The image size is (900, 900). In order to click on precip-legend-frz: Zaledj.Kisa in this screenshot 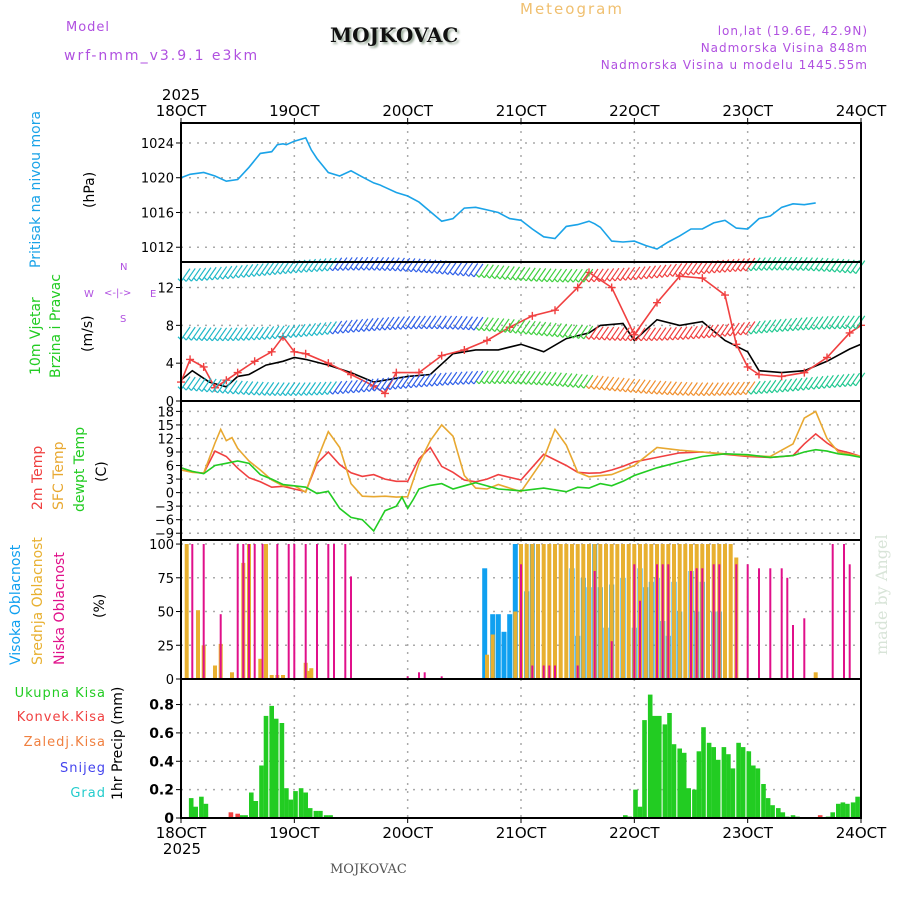, I will do `click(64, 742)`.